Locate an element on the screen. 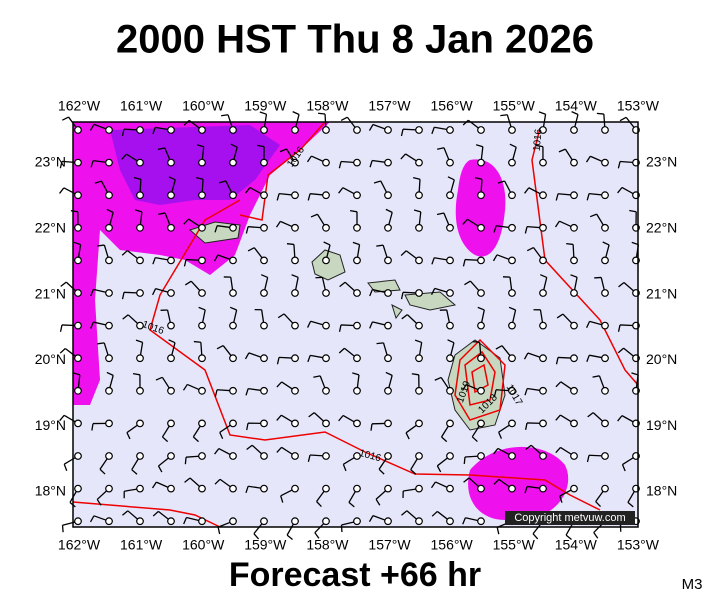 The image size is (711, 605). longitude-label: 161°W is located at coordinates (141, 106).